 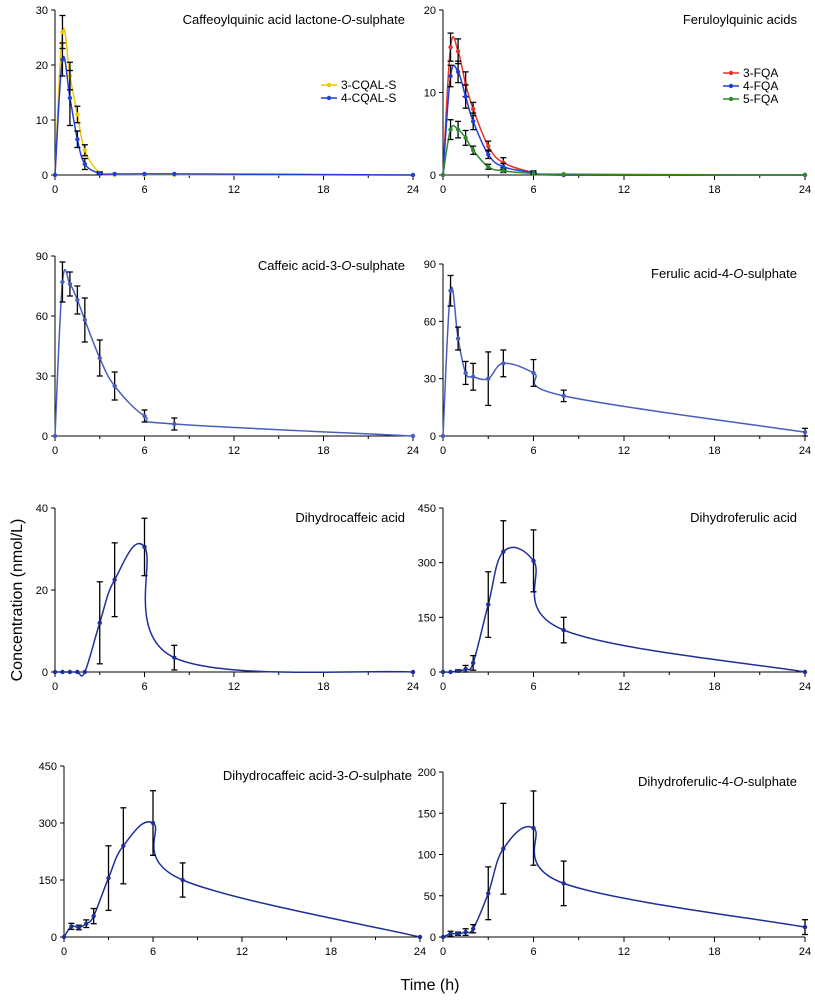 What do you see at coordinates (54, 938) in the screenshot?
I see `y-tick-label: 0` at bounding box center [54, 938].